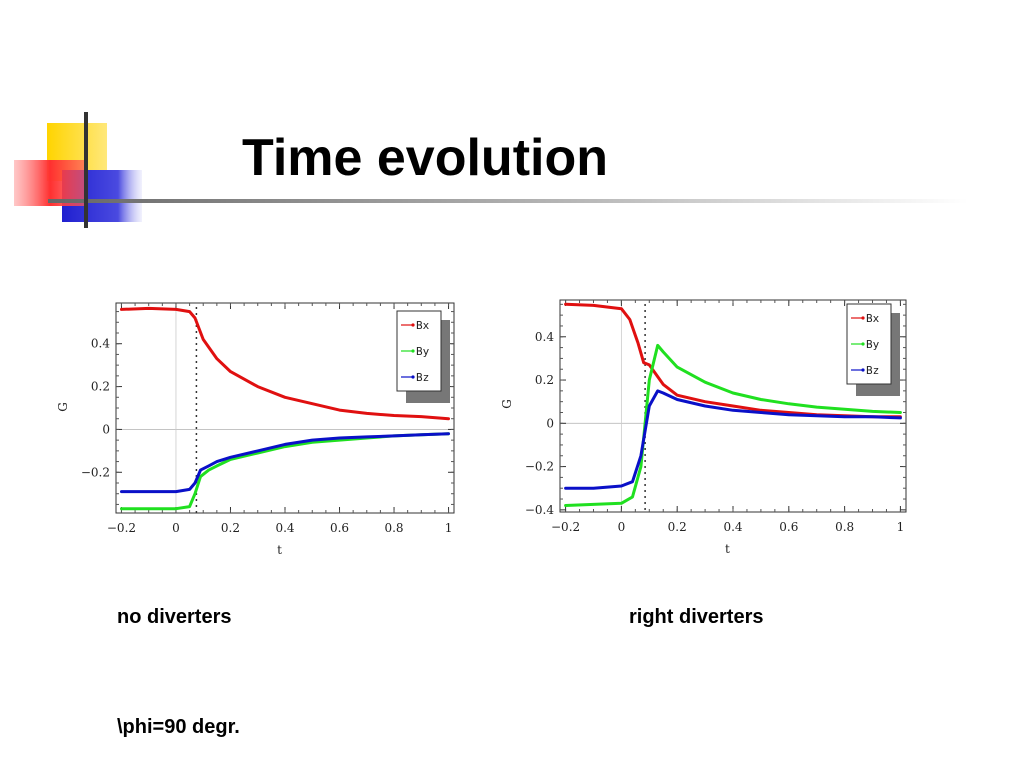 This screenshot has width=1024, height=768. What do you see at coordinates (50, 183) in the screenshot?
I see `red-square` at bounding box center [50, 183].